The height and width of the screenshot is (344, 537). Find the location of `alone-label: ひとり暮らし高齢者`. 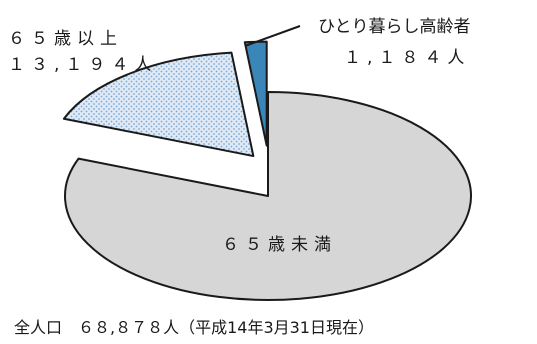

alone-label: ひとり暮らし高齢者 is located at coordinates (394, 27).